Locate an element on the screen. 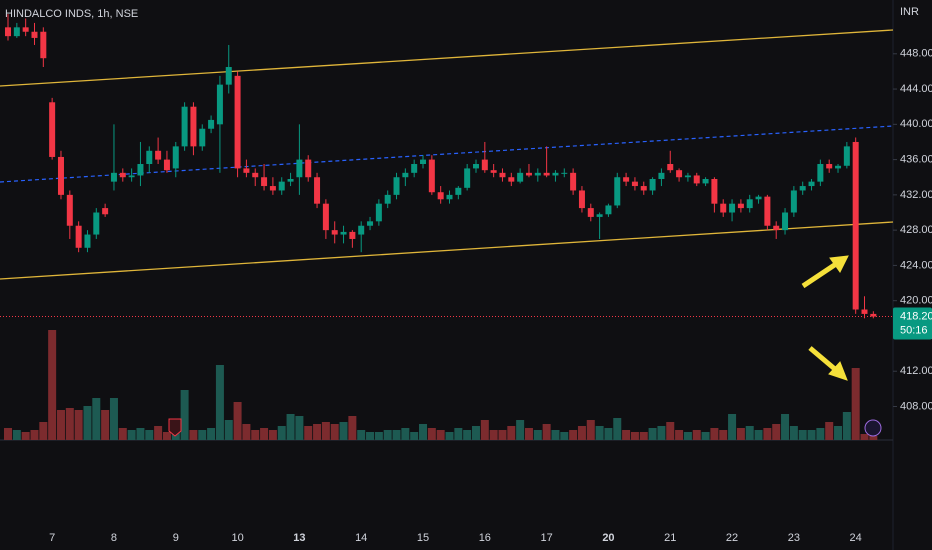  last-price-tag is located at coordinates (912, 323).